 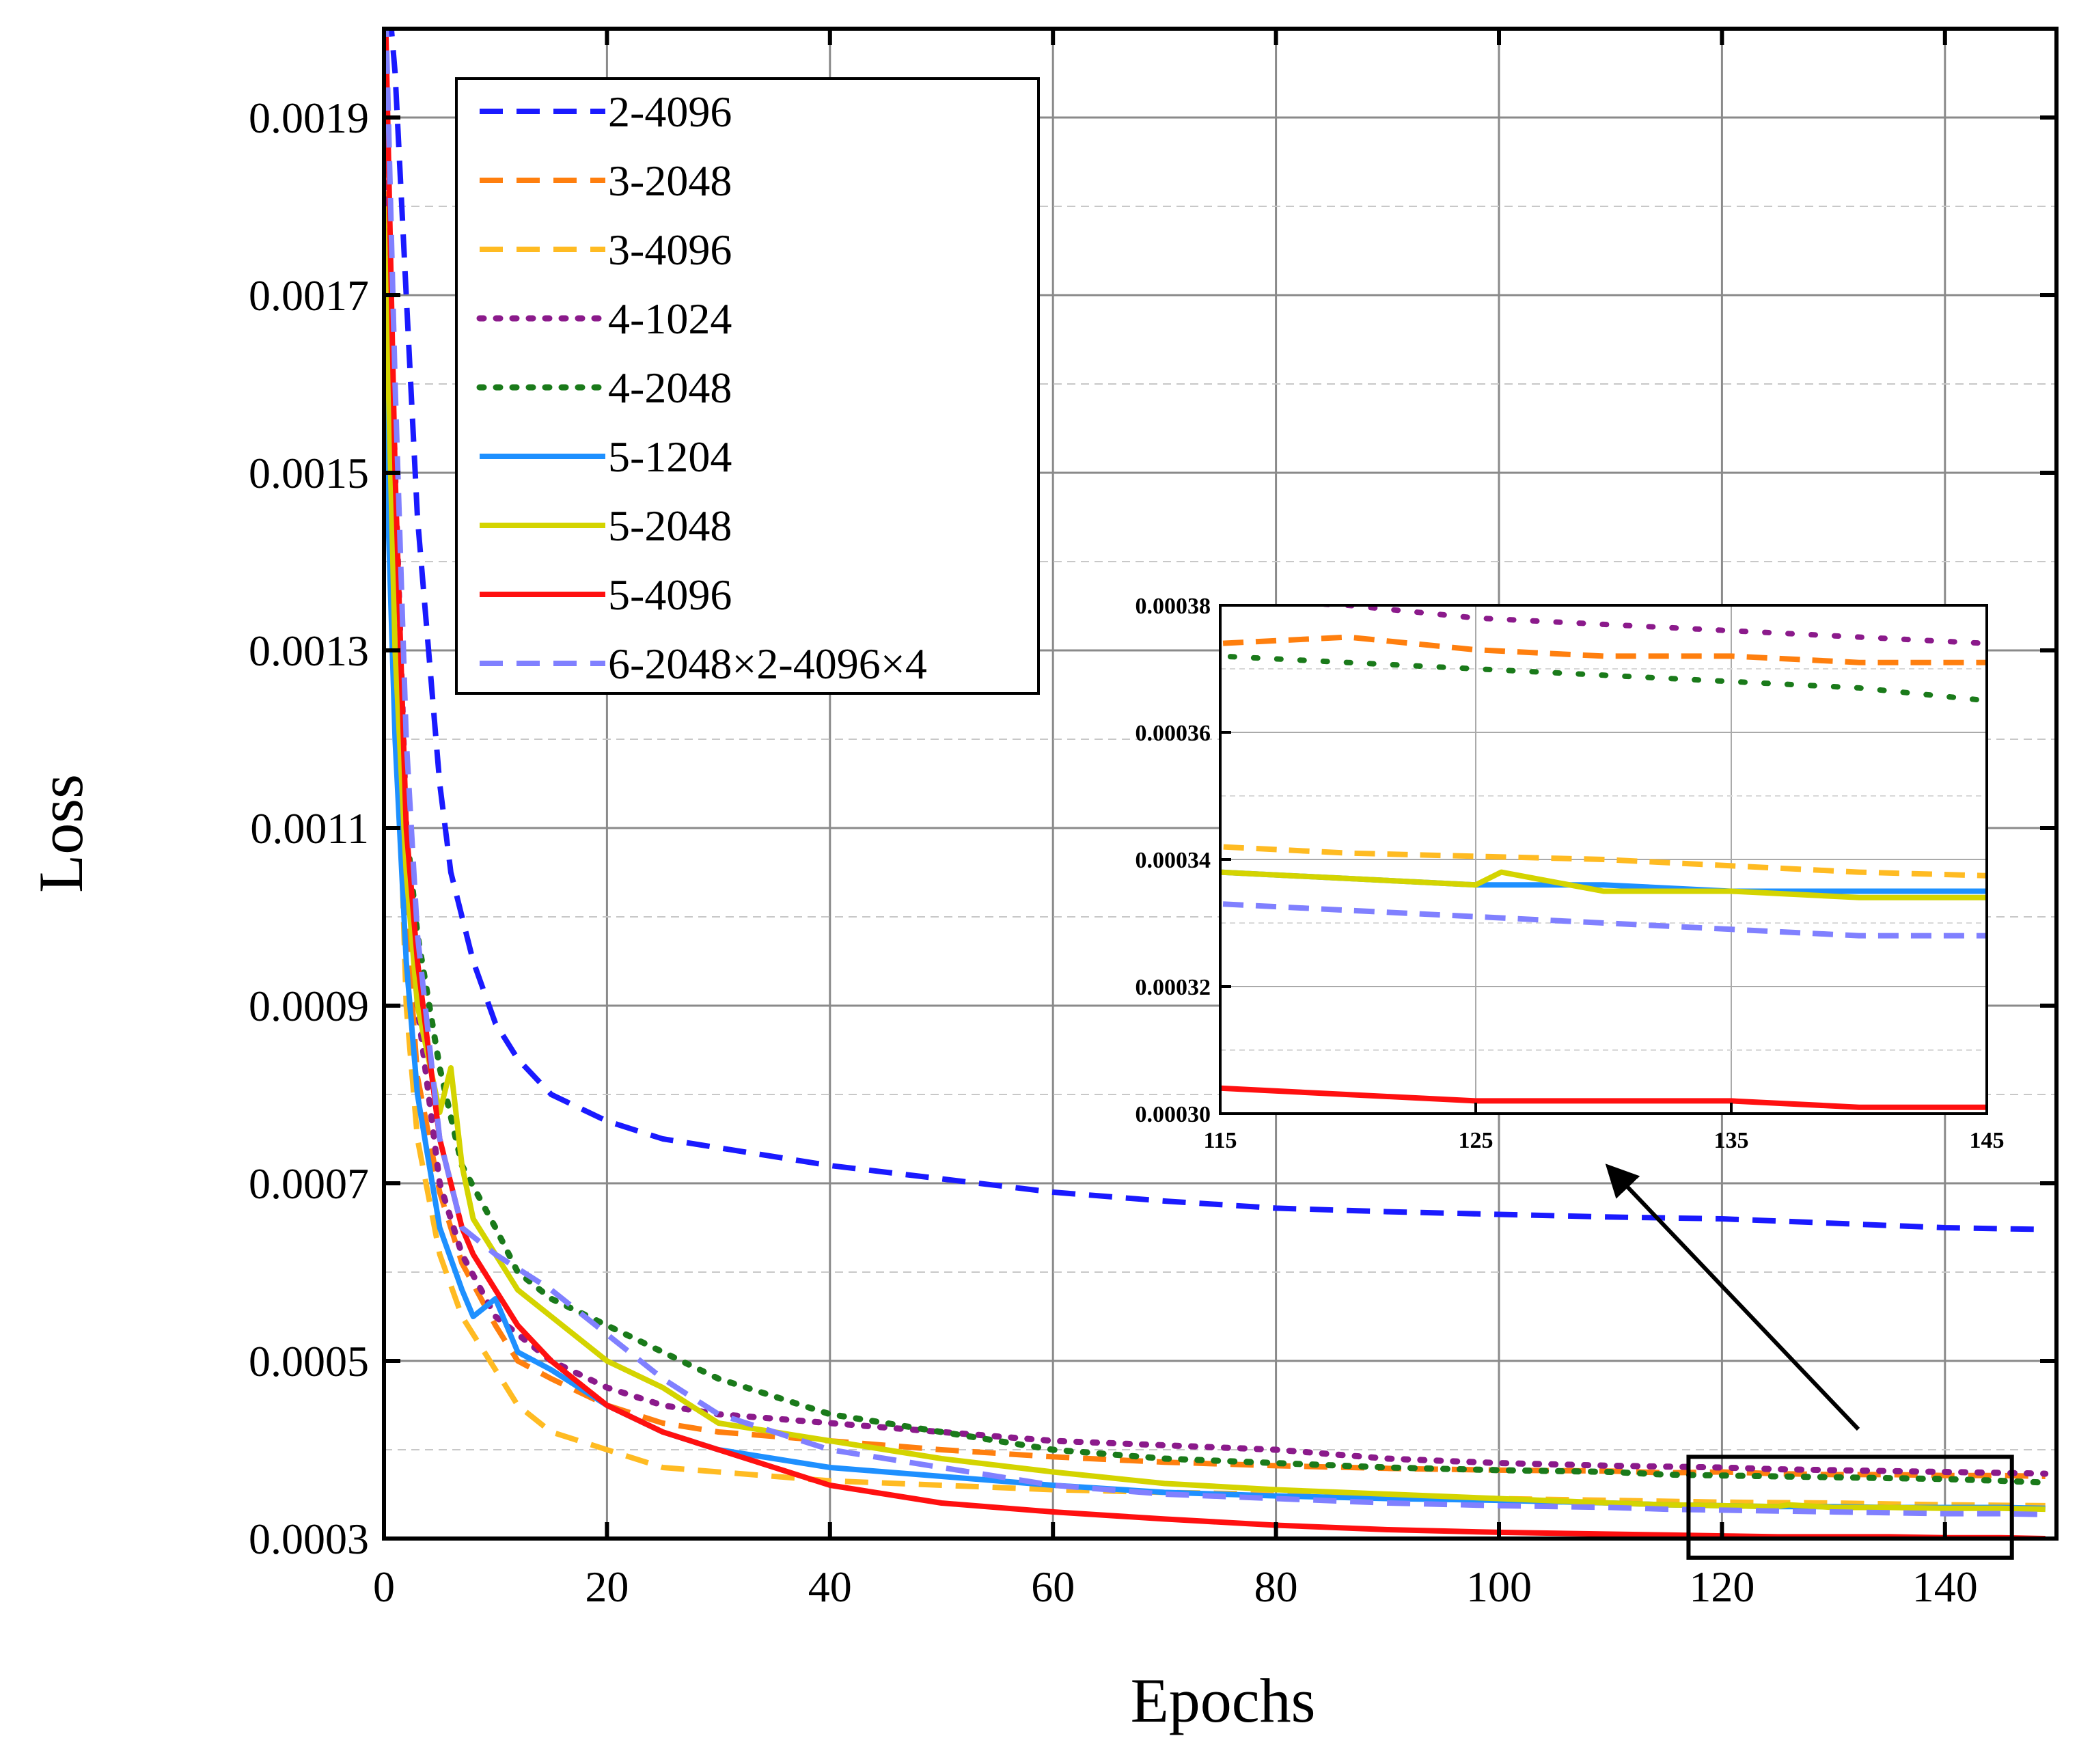 What do you see at coordinates (309, 473) in the screenshot?
I see `y-tick-label: 0.0015` at bounding box center [309, 473].